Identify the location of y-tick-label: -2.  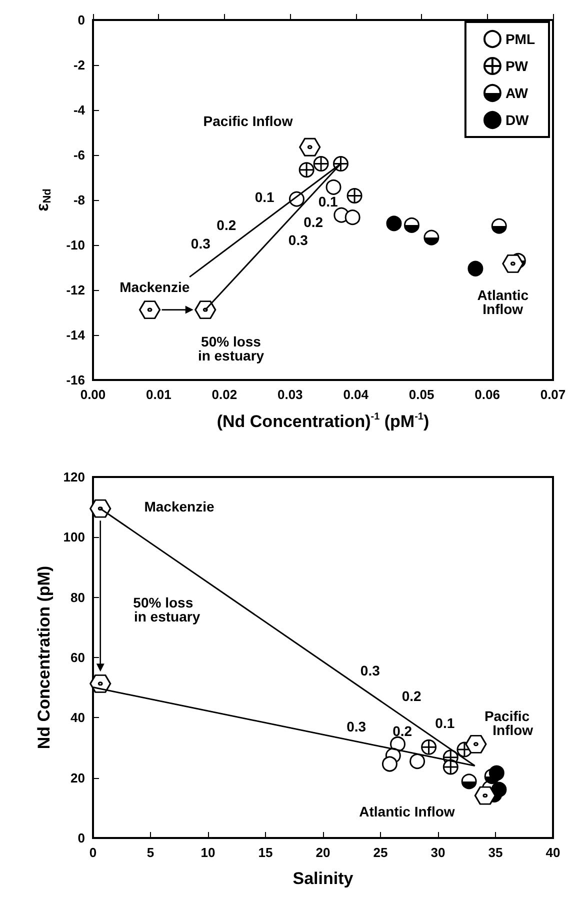
(79, 65).